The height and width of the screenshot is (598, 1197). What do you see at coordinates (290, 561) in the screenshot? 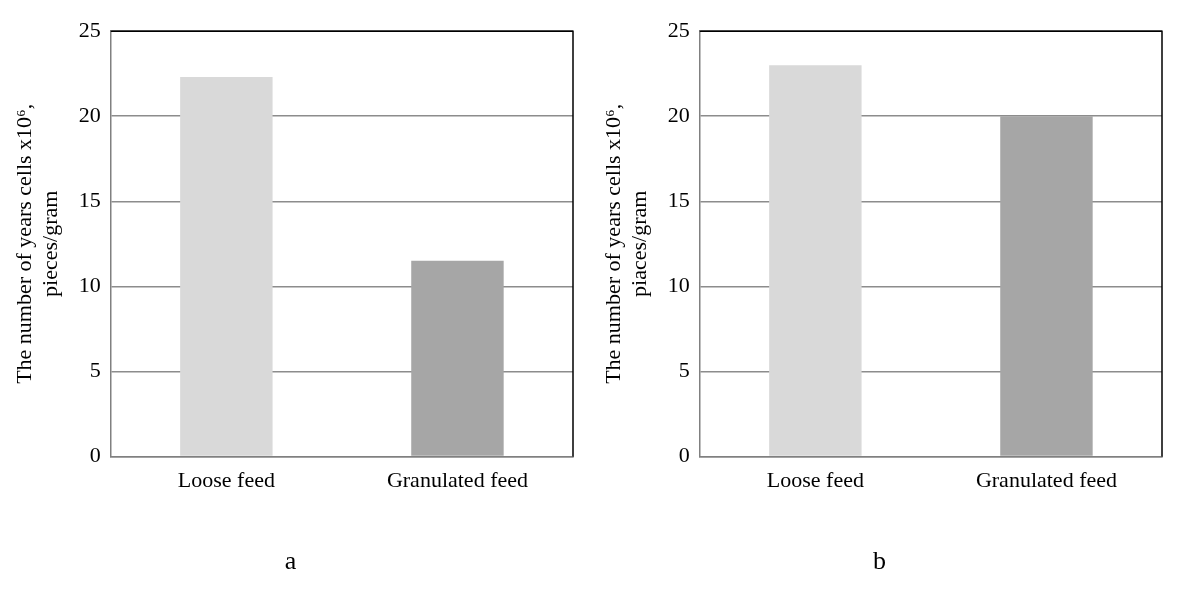
I see `text: a` at bounding box center [290, 561].